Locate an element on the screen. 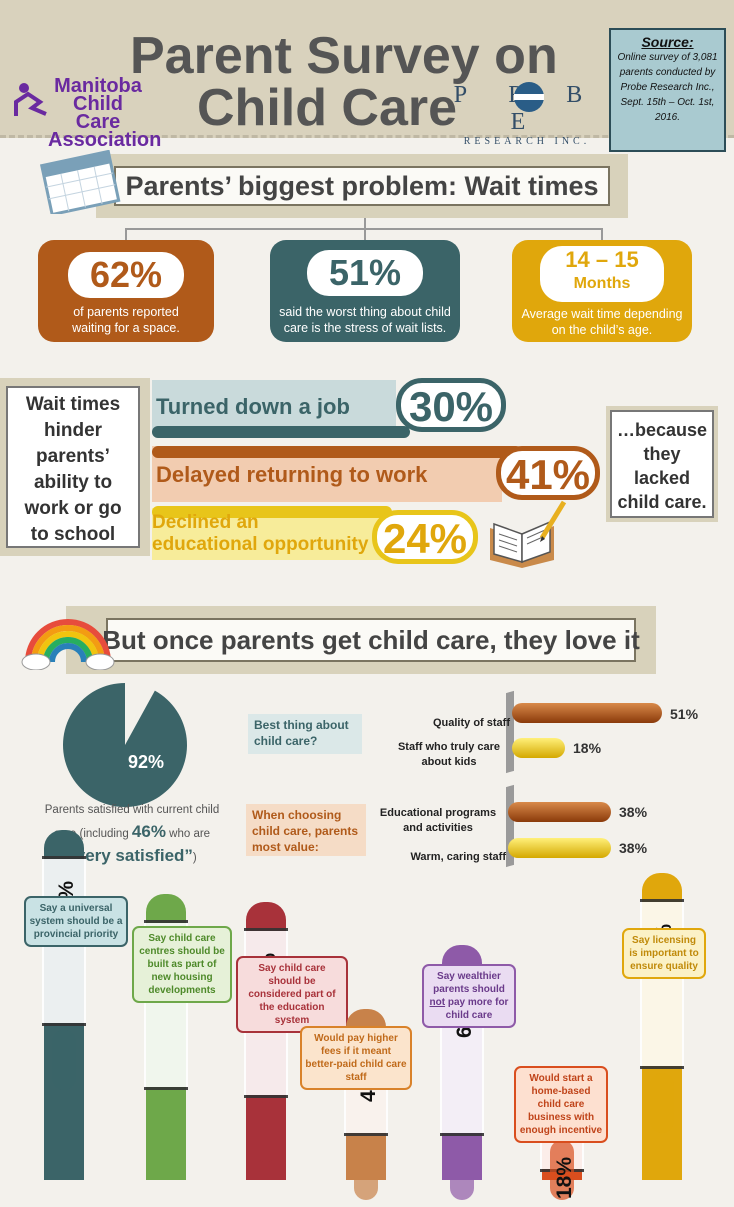  page-title-line2: Child Care is located at coordinates (327, 108).